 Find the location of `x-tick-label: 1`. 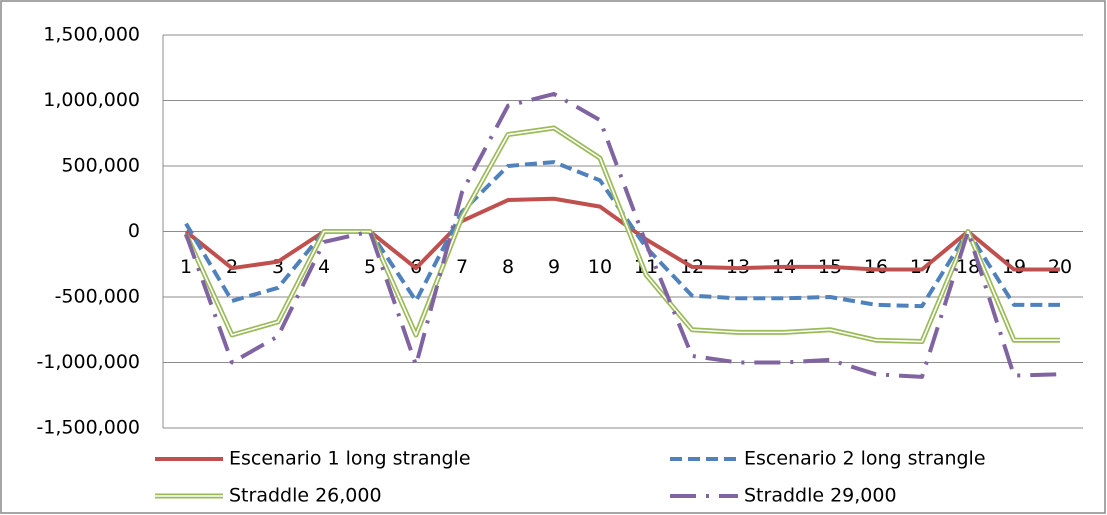

x-tick-label: 1 is located at coordinates (186, 267).